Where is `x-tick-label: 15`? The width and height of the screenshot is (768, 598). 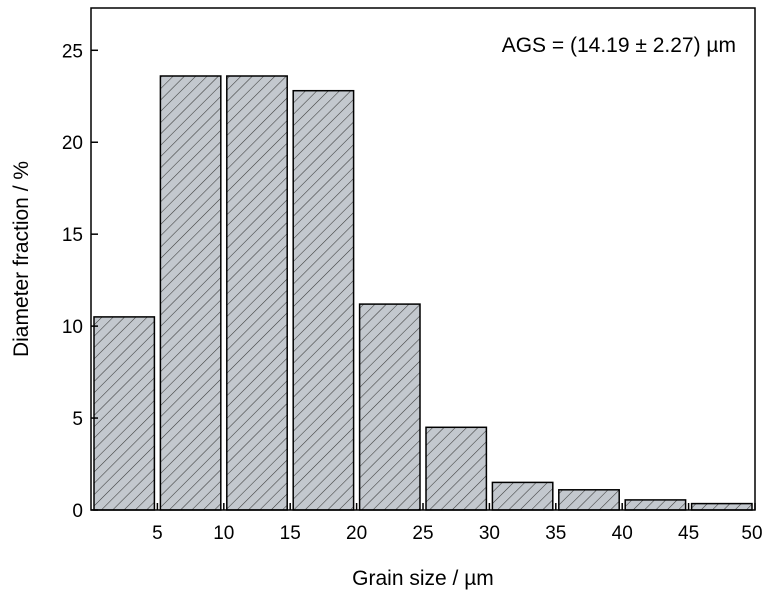 x-tick-label: 15 is located at coordinates (290, 533).